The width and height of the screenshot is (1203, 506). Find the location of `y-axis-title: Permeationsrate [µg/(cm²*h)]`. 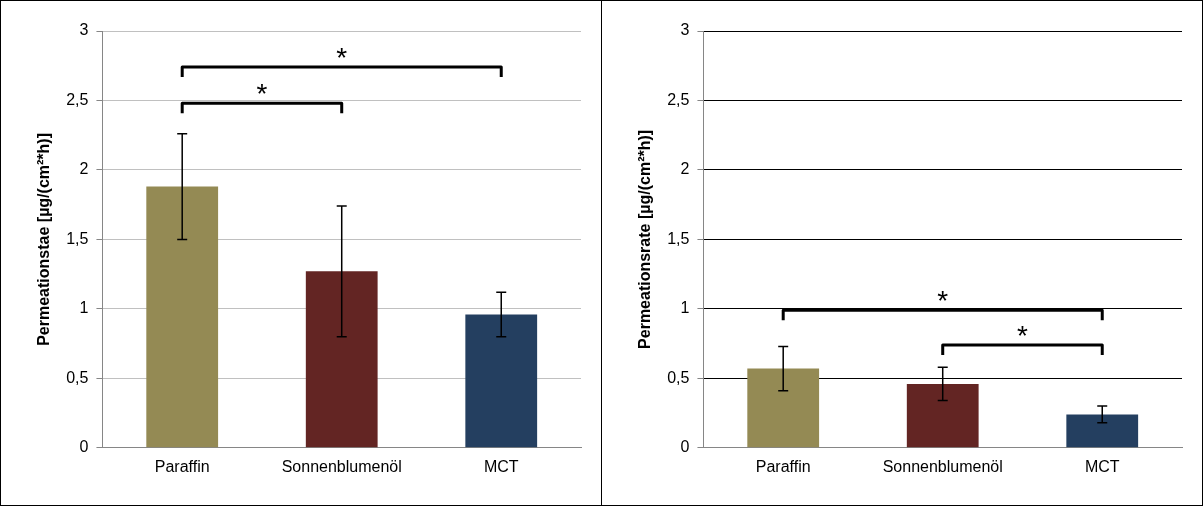

y-axis-title: Permeationsrate [µg/(cm²*h)] is located at coordinates (645, 239).